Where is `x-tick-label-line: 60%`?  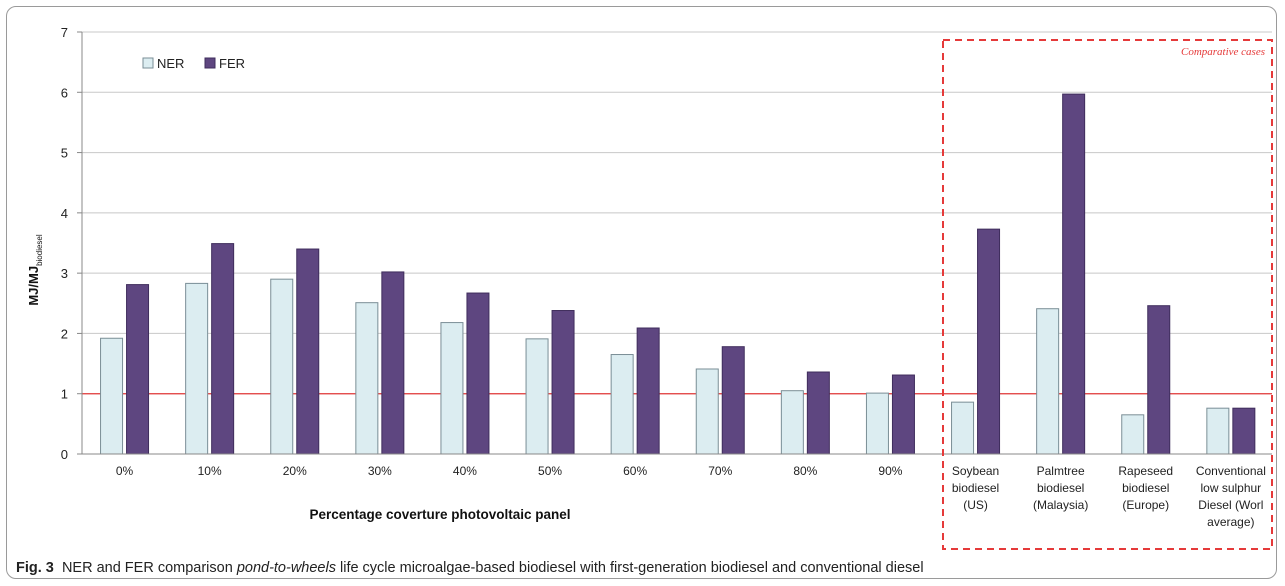
x-tick-label-line: 60% is located at coordinates (635, 471).